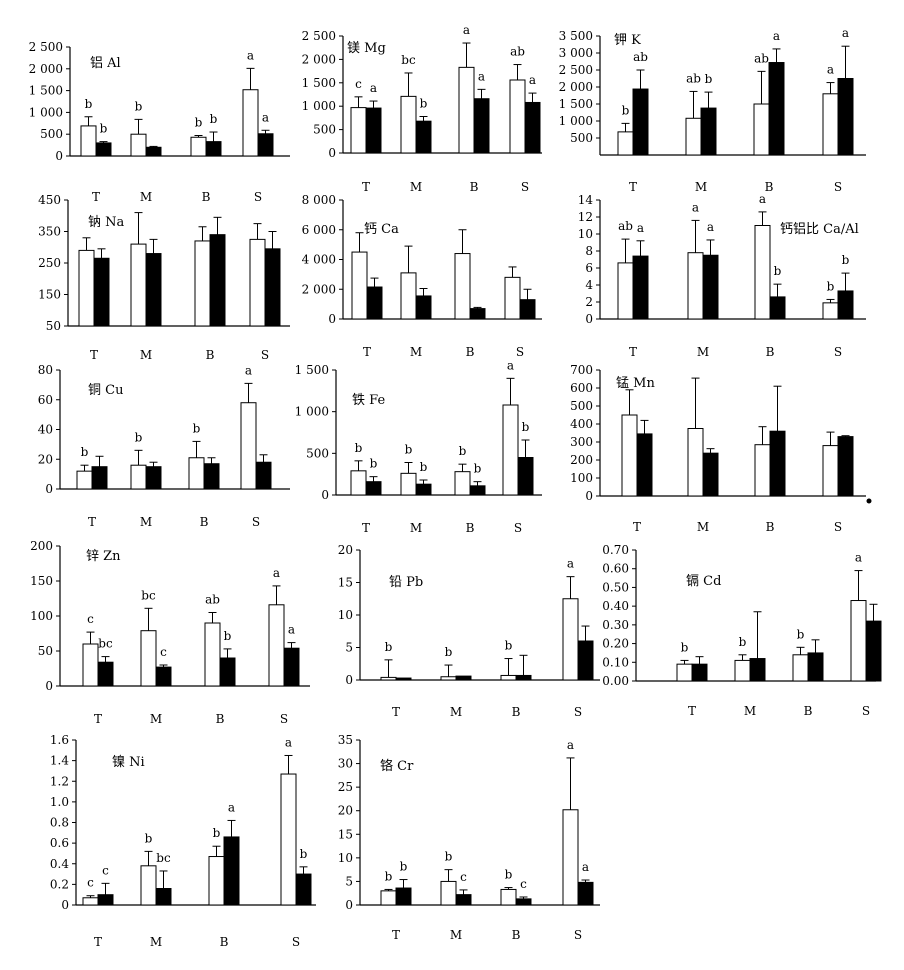 This screenshot has width=904, height=970. I want to click on y-tick-label: 350, so click(49, 232).